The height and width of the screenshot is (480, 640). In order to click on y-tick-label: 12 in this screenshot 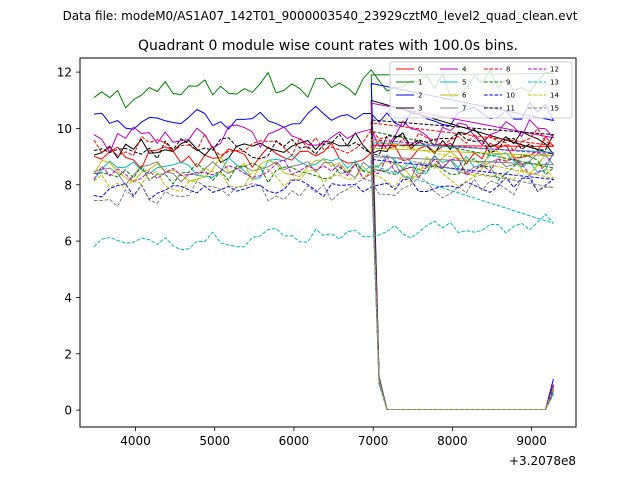, I will do `click(64, 73)`.